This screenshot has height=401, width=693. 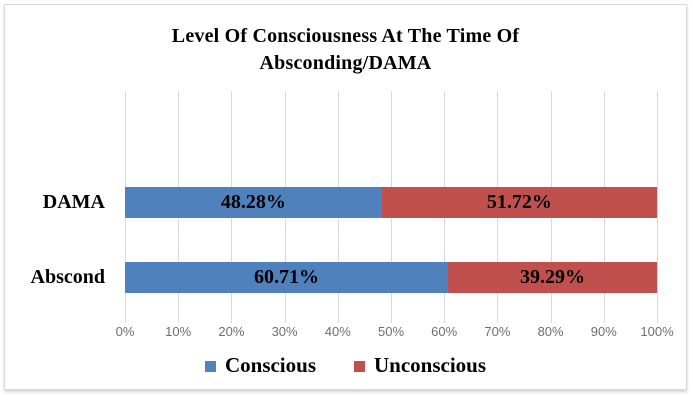 What do you see at coordinates (345, 63) in the screenshot?
I see `chart-title-line-2: Absconding/DAMA` at bounding box center [345, 63].